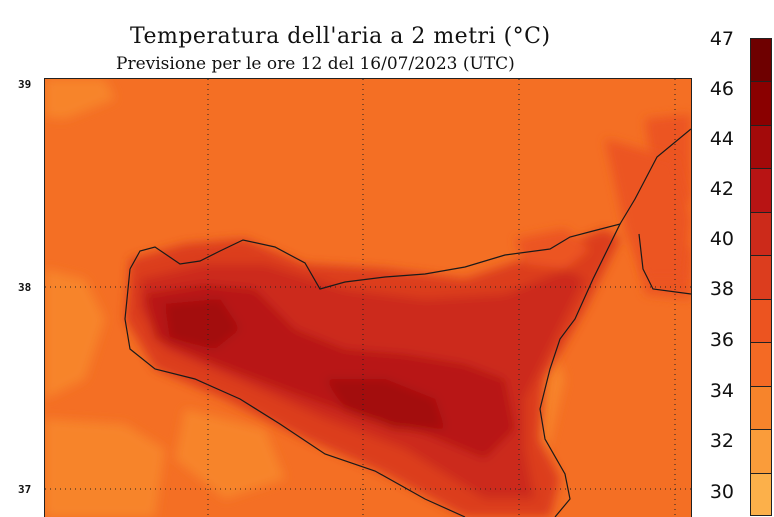  Describe the element at coordinates (721, 391) in the screenshot. I see `colorbar-label: 34` at that location.